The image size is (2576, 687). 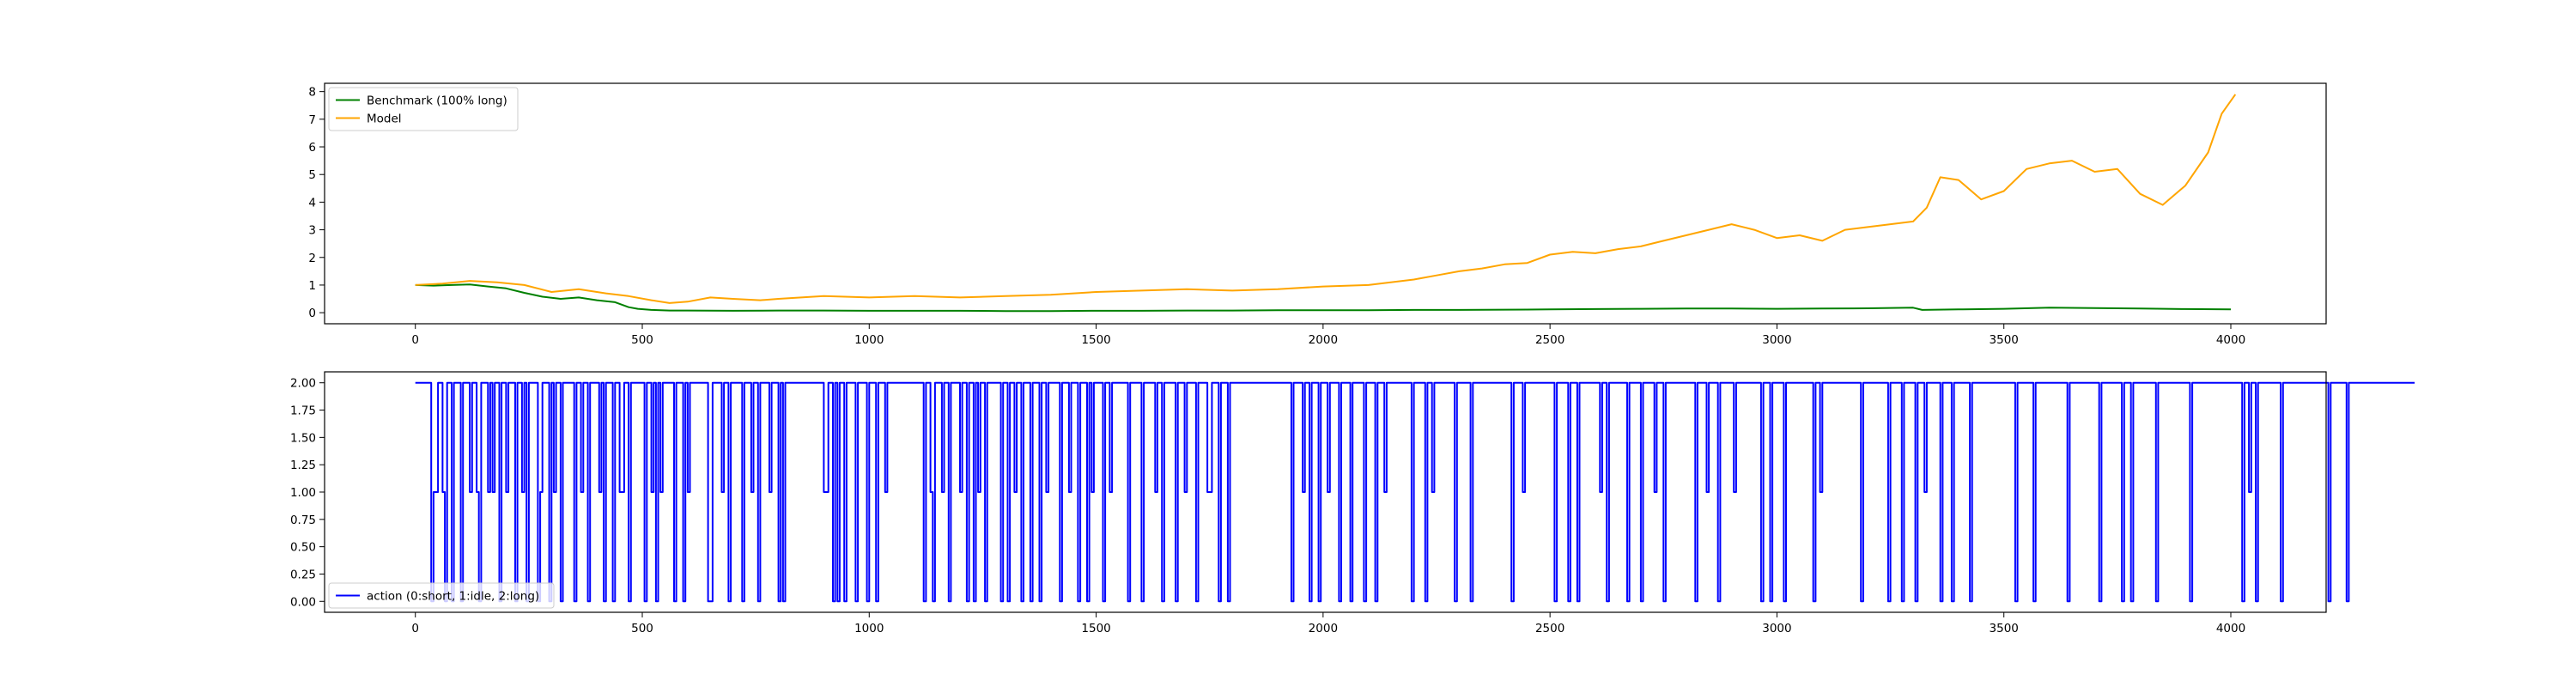 I want to click on legend-label: action (0:short, 1:idle, 2:long), so click(x=453, y=597).